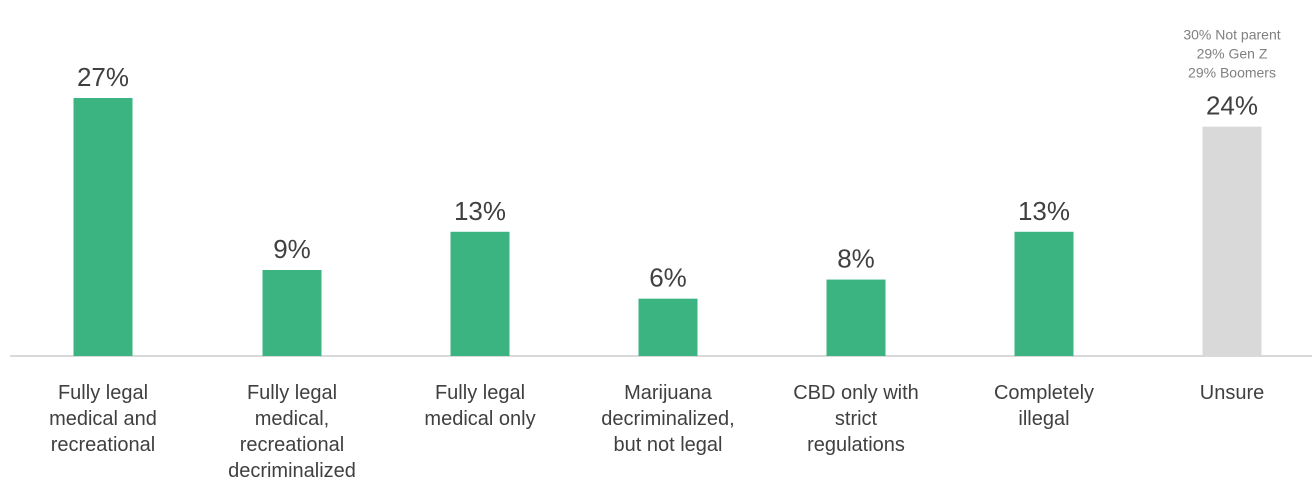 Image resolution: width=1312 pixels, height=503 pixels. I want to click on value-label-3: 13%, so click(480, 211).